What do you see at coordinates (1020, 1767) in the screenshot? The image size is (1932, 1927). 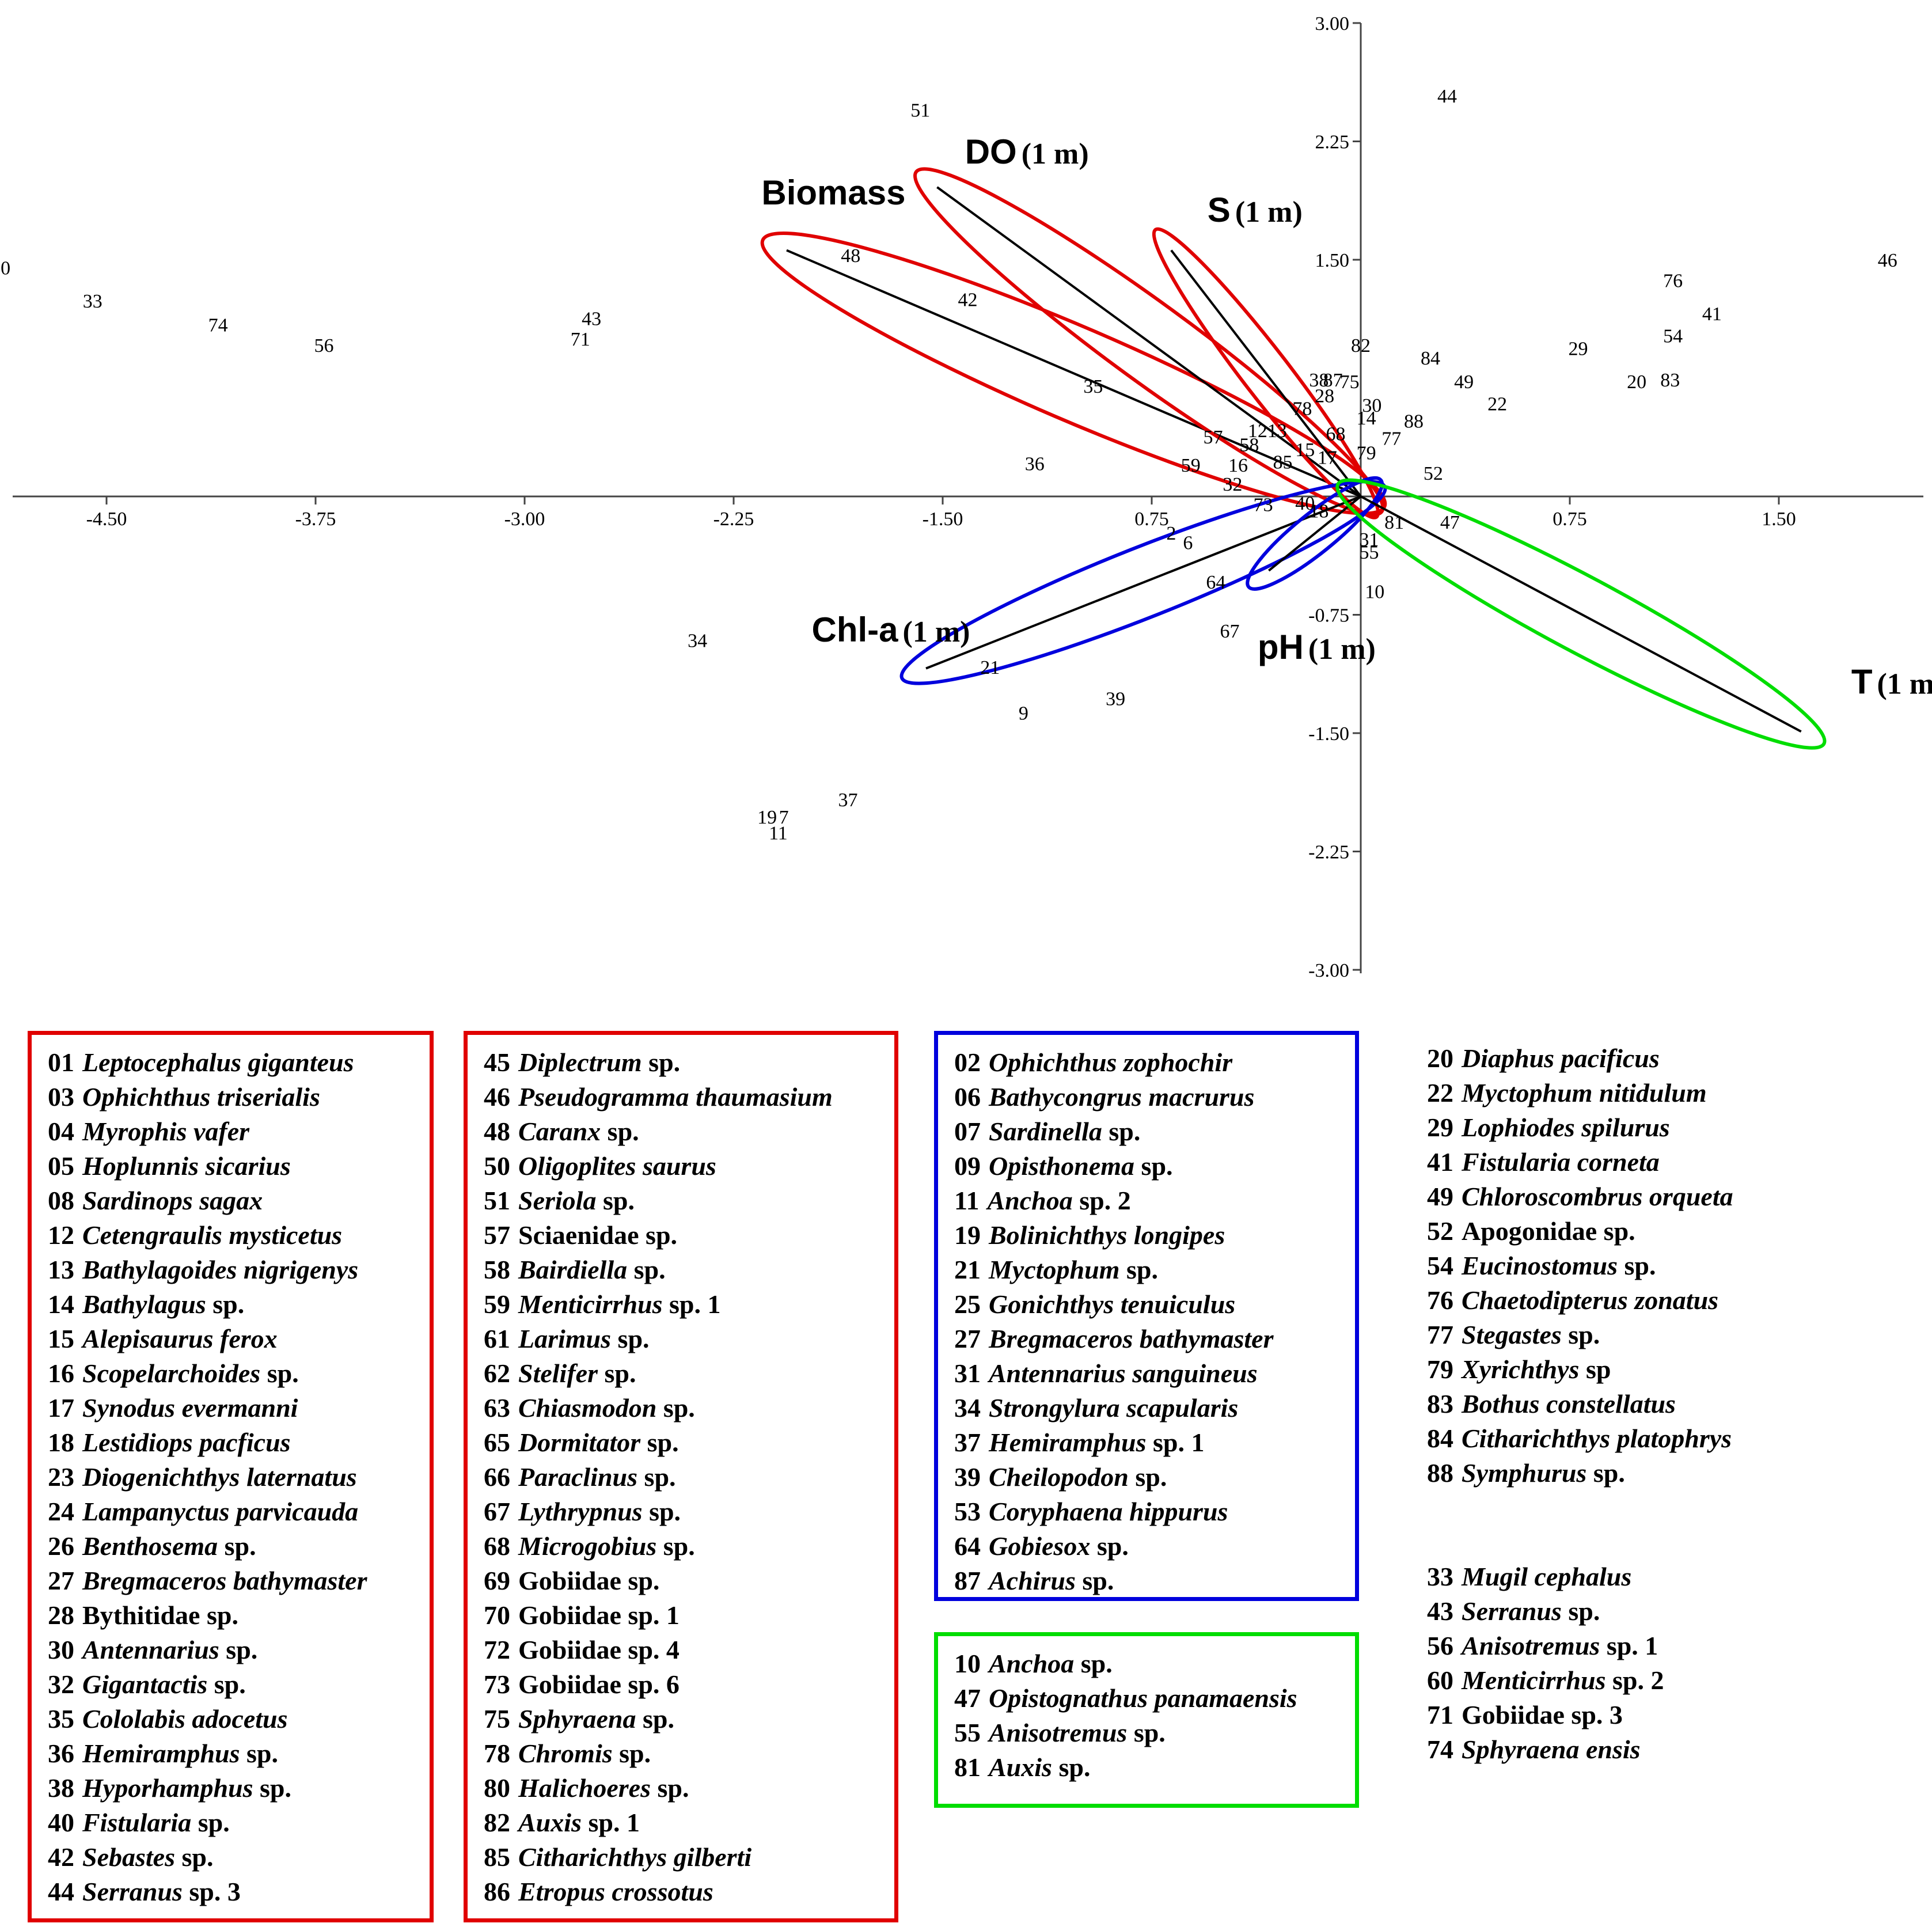 I see `species-name: Auxis` at bounding box center [1020, 1767].